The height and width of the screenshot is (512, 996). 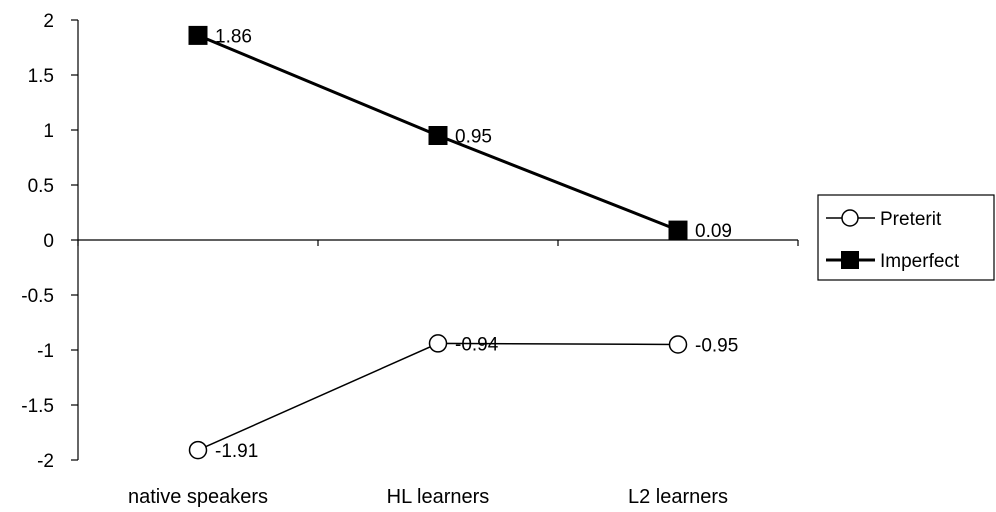 What do you see at coordinates (473, 137) in the screenshot?
I see `data-label-imperfect: 0.95` at bounding box center [473, 137].